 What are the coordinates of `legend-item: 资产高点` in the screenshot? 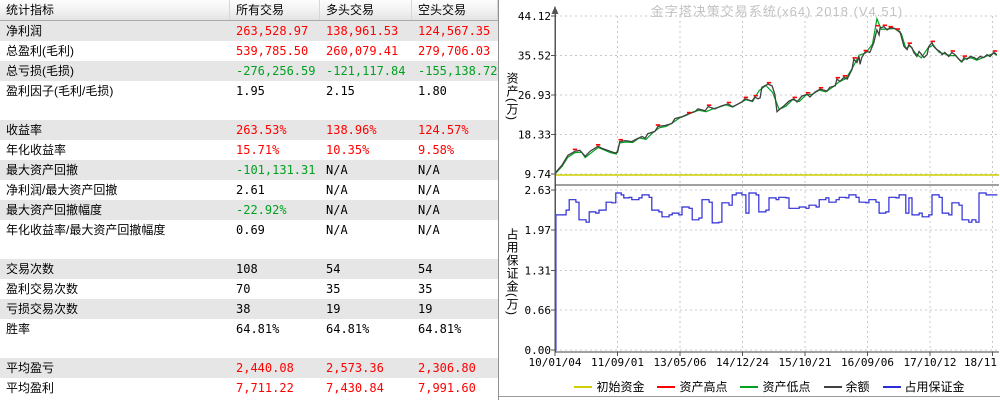 It's located at (692, 386).